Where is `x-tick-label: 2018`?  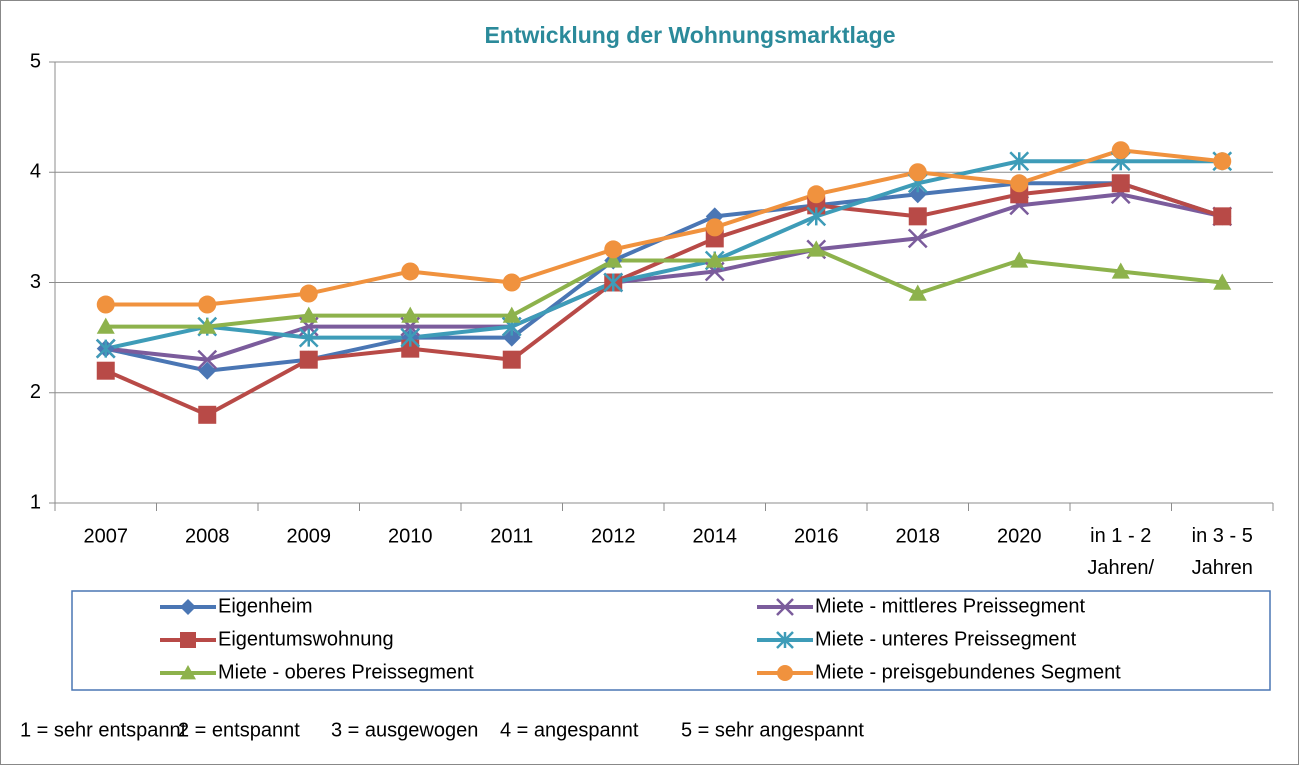
x-tick-label: 2018 is located at coordinates (918, 536).